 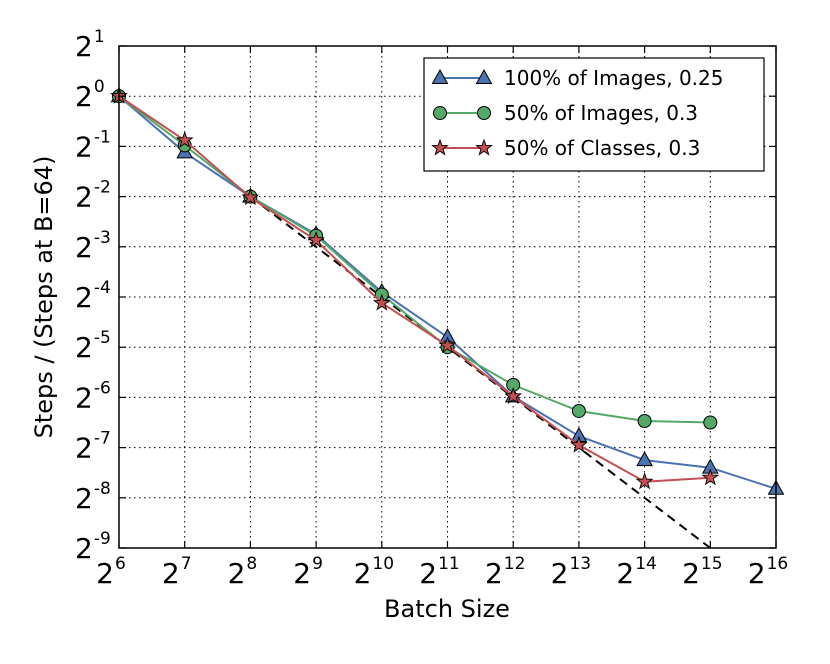 What do you see at coordinates (602, 148) in the screenshot?
I see `legend-label: 50% of Classes, 0.3` at bounding box center [602, 148].